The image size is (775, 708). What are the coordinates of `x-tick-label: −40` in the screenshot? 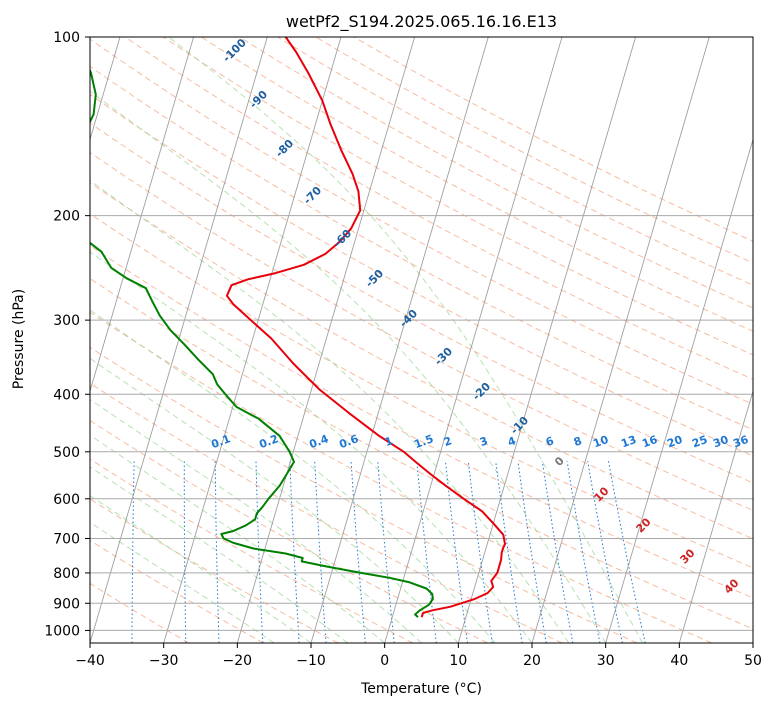 It's located at (90, 661).